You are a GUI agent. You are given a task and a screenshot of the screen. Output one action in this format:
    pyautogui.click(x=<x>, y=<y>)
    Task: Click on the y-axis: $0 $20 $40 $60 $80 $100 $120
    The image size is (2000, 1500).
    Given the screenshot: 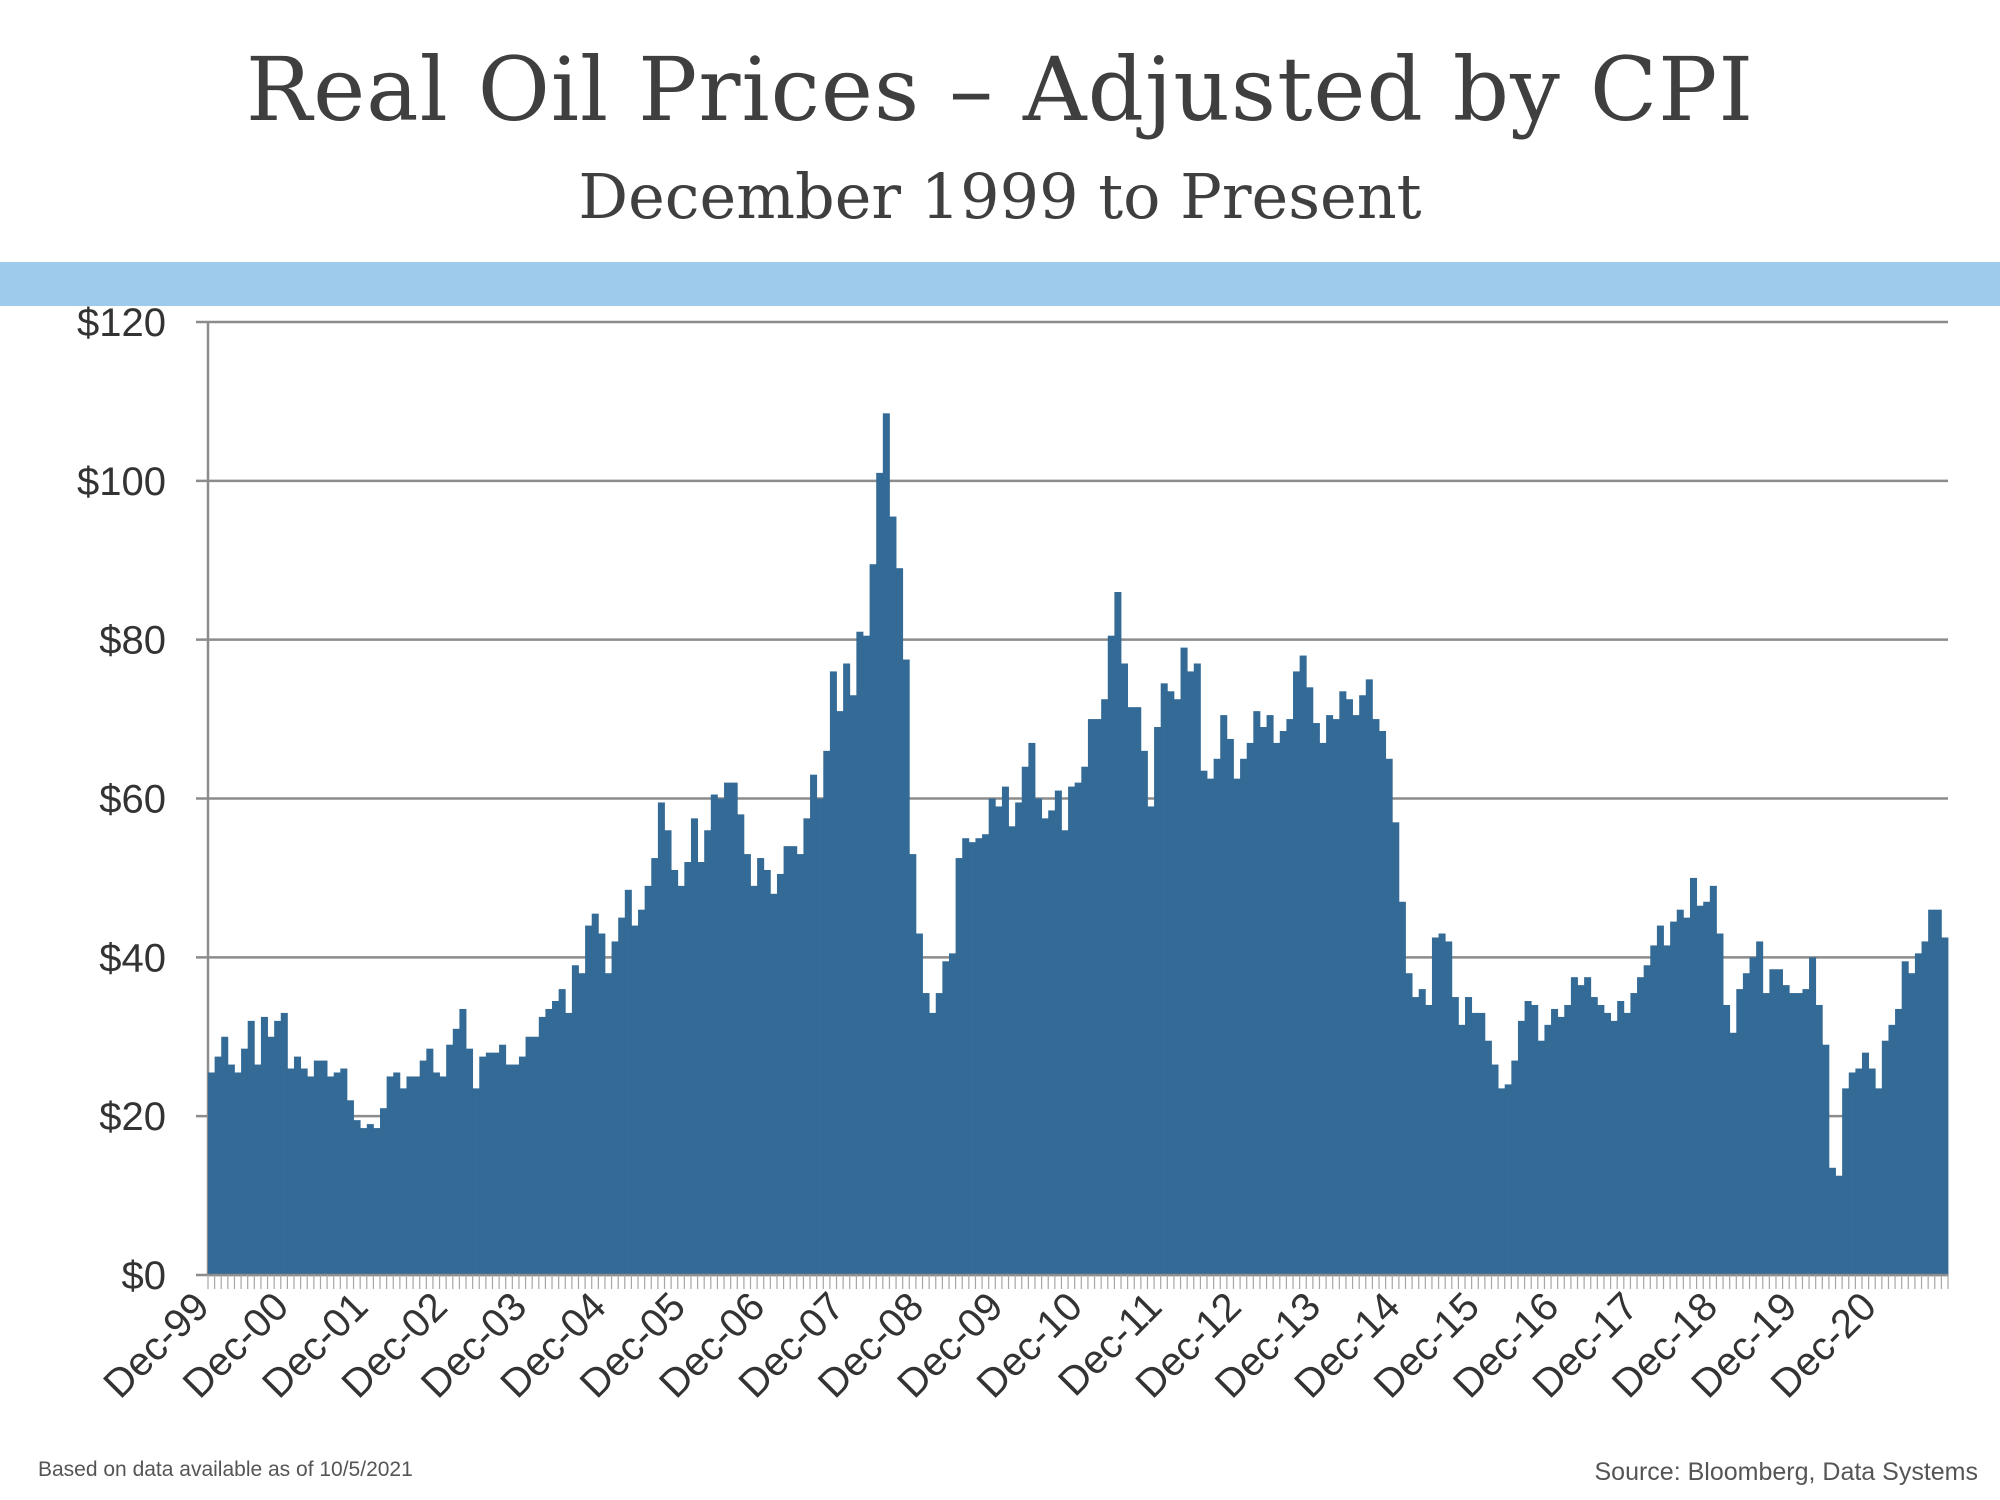 What is the action you would take?
    pyautogui.click(x=143, y=799)
    